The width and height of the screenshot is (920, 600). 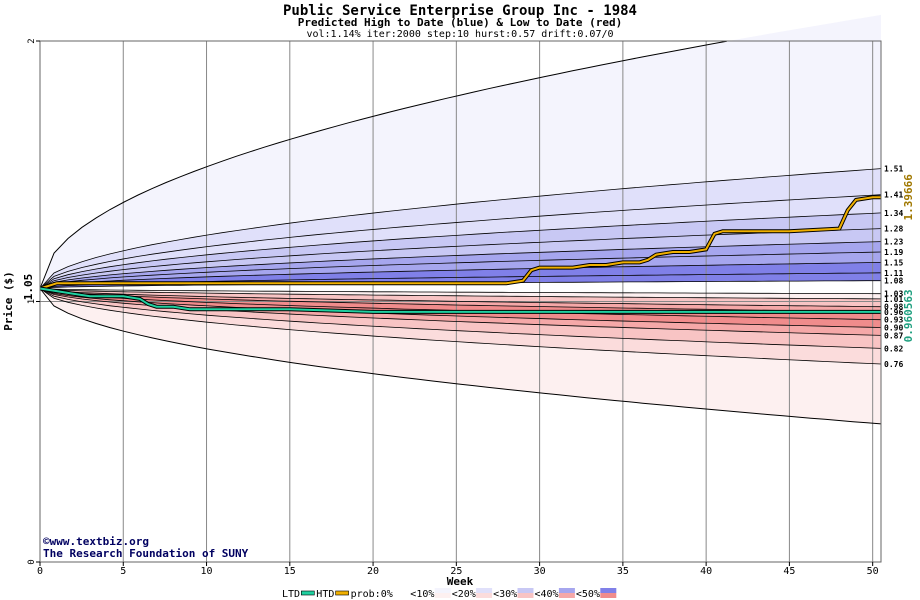 I want to click on x-tick-label-5: 5, so click(x=123, y=571).